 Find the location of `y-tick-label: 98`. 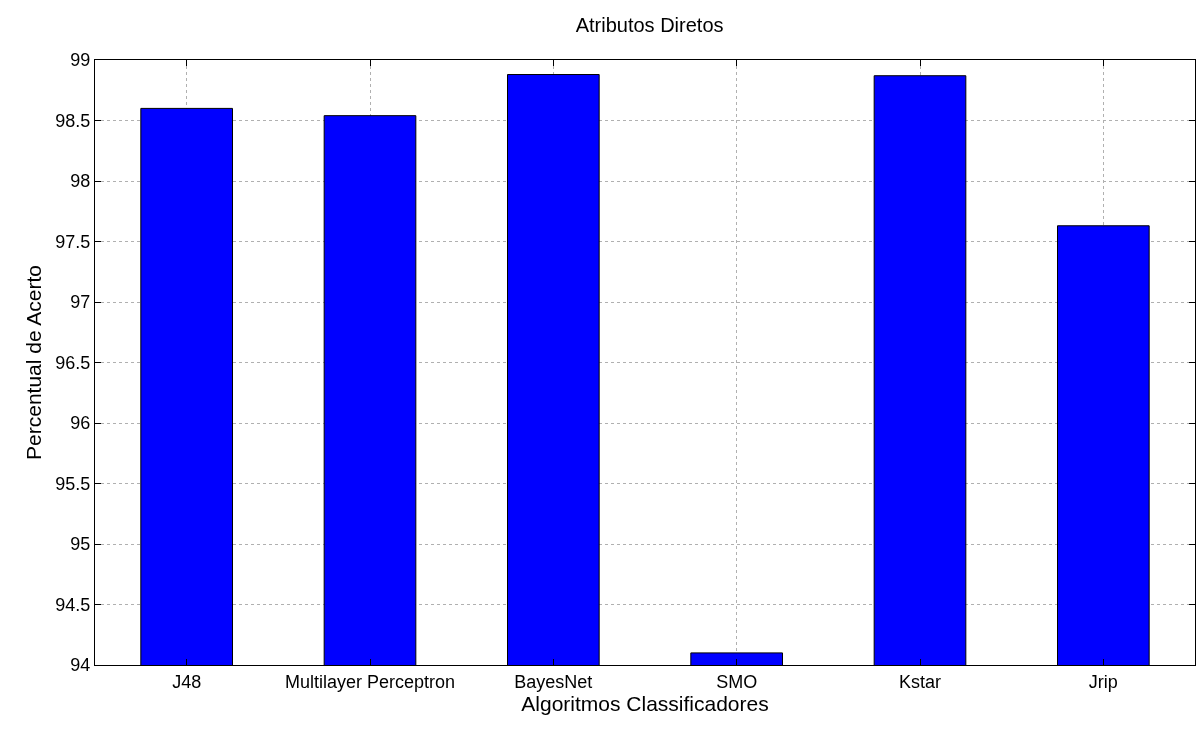

y-tick-label: 98 is located at coordinates (80, 181).